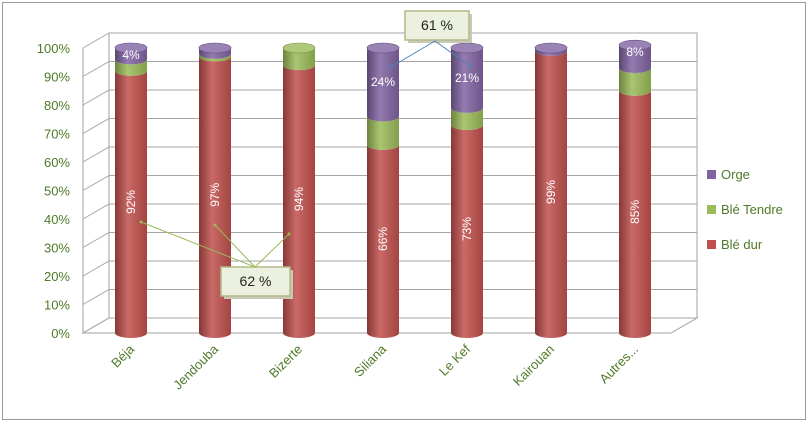 The image size is (812, 427). I want to click on data-label: 99%, so click(551, 192).